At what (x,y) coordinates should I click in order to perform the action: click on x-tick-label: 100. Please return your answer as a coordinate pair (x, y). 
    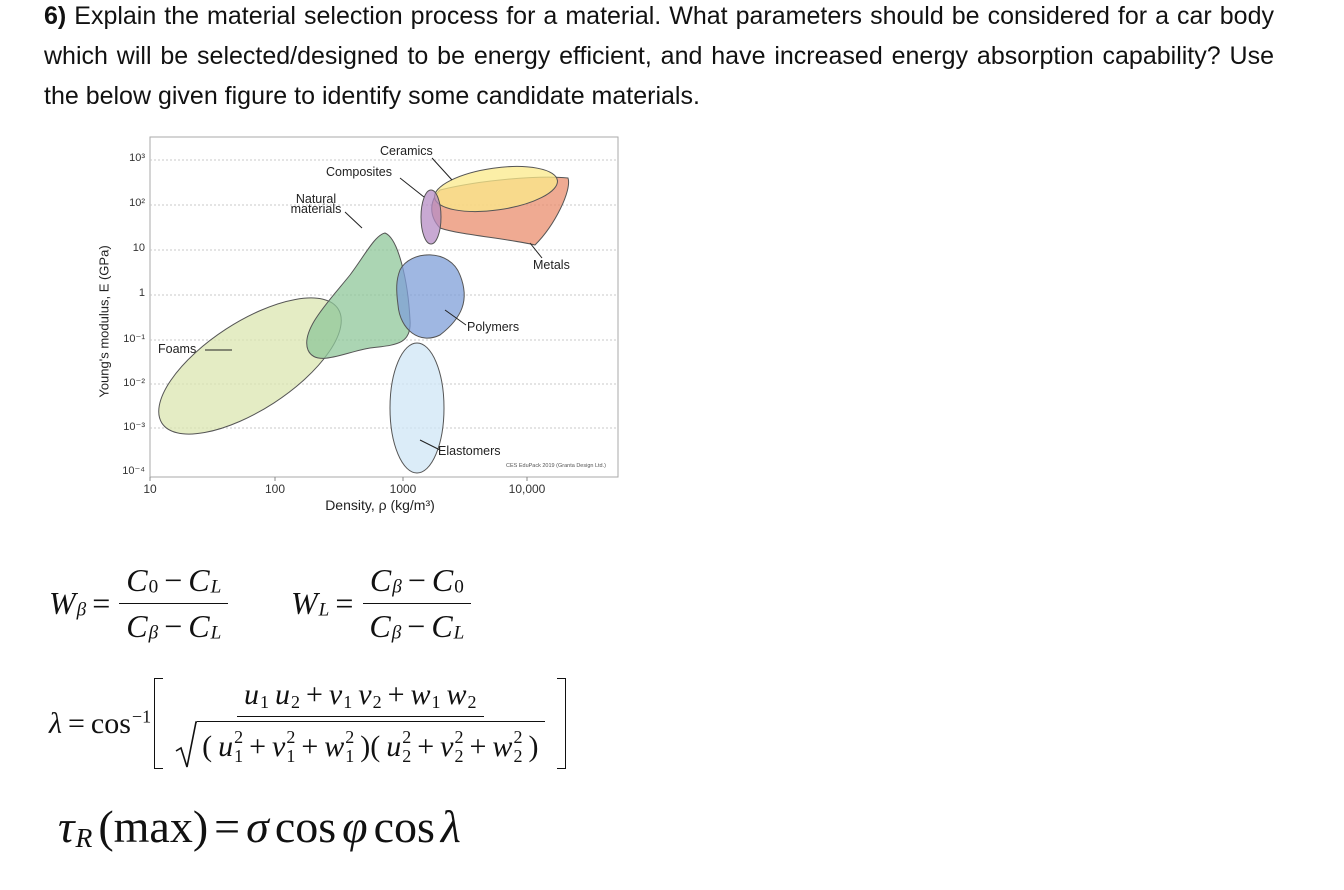
    Looking at the image, I should click on (275, 489).